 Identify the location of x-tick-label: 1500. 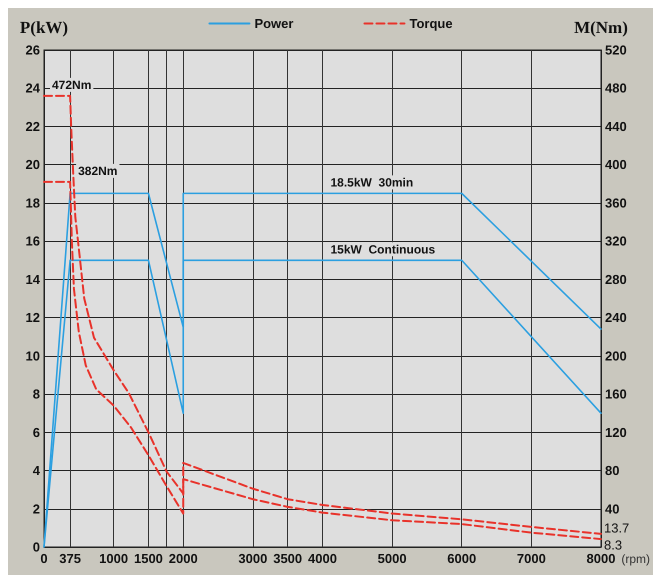
(148, 558).